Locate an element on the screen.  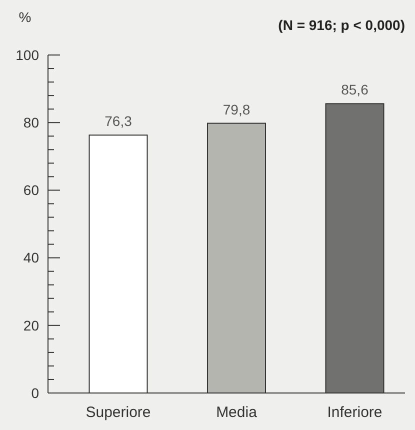
data-label: 76,3 is located at coordinates (118, 121).